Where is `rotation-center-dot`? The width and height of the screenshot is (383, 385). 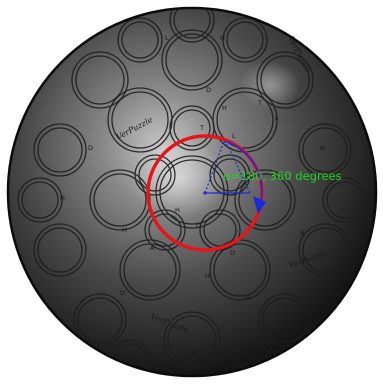
rotation-center-dot is located at coordinates (205, 193).